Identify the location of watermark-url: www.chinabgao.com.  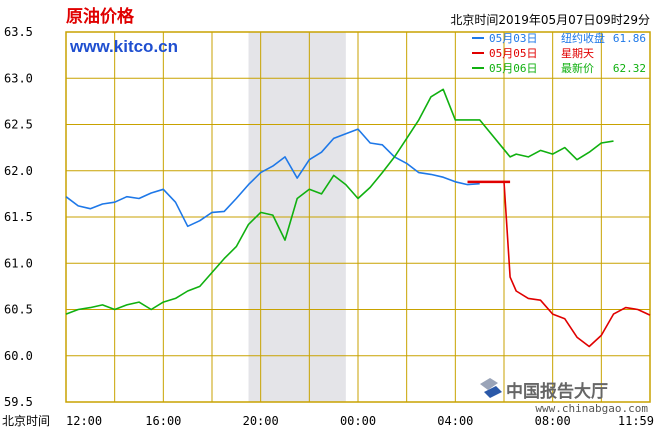
(591, 408).